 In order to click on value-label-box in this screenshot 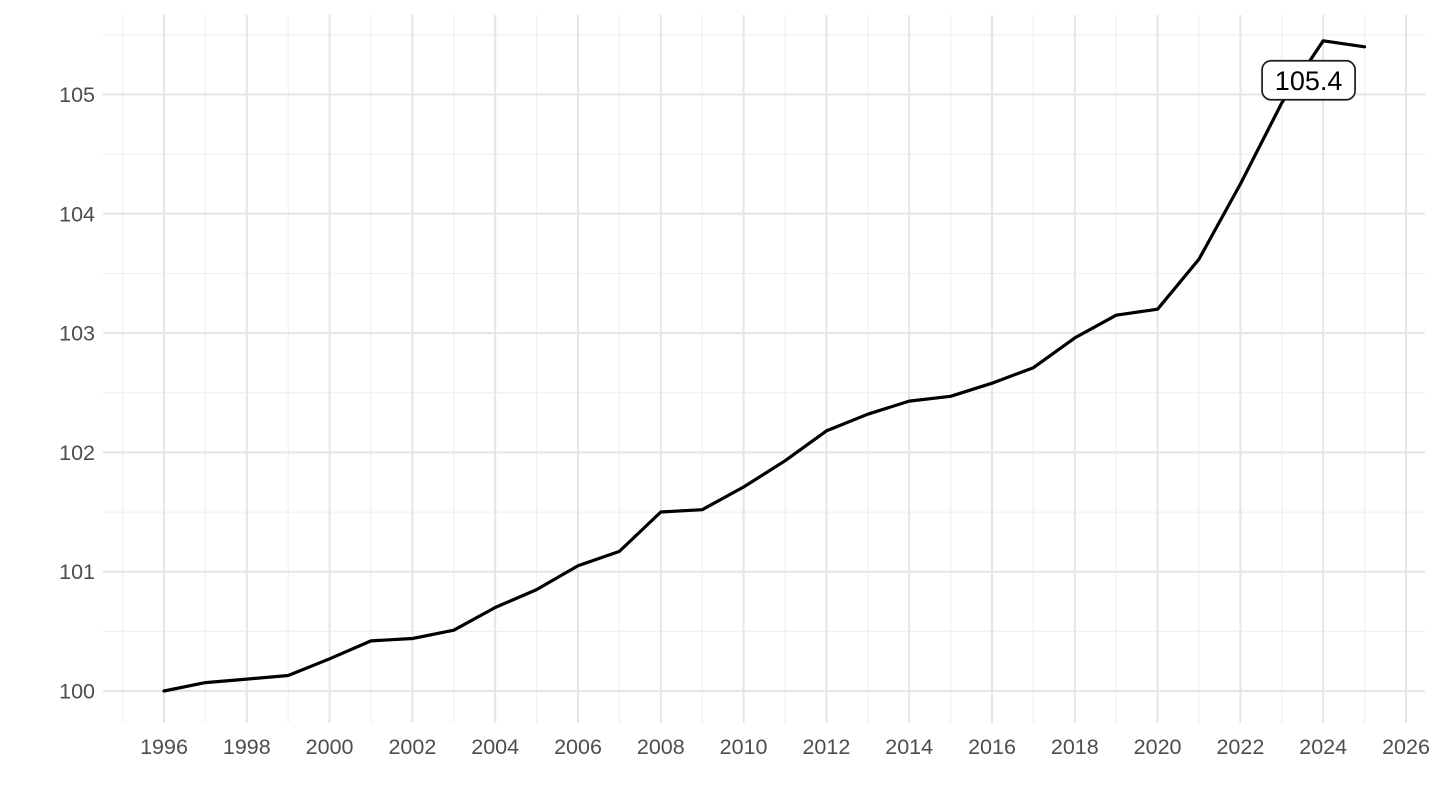, I will do `click(1308, 80)`.